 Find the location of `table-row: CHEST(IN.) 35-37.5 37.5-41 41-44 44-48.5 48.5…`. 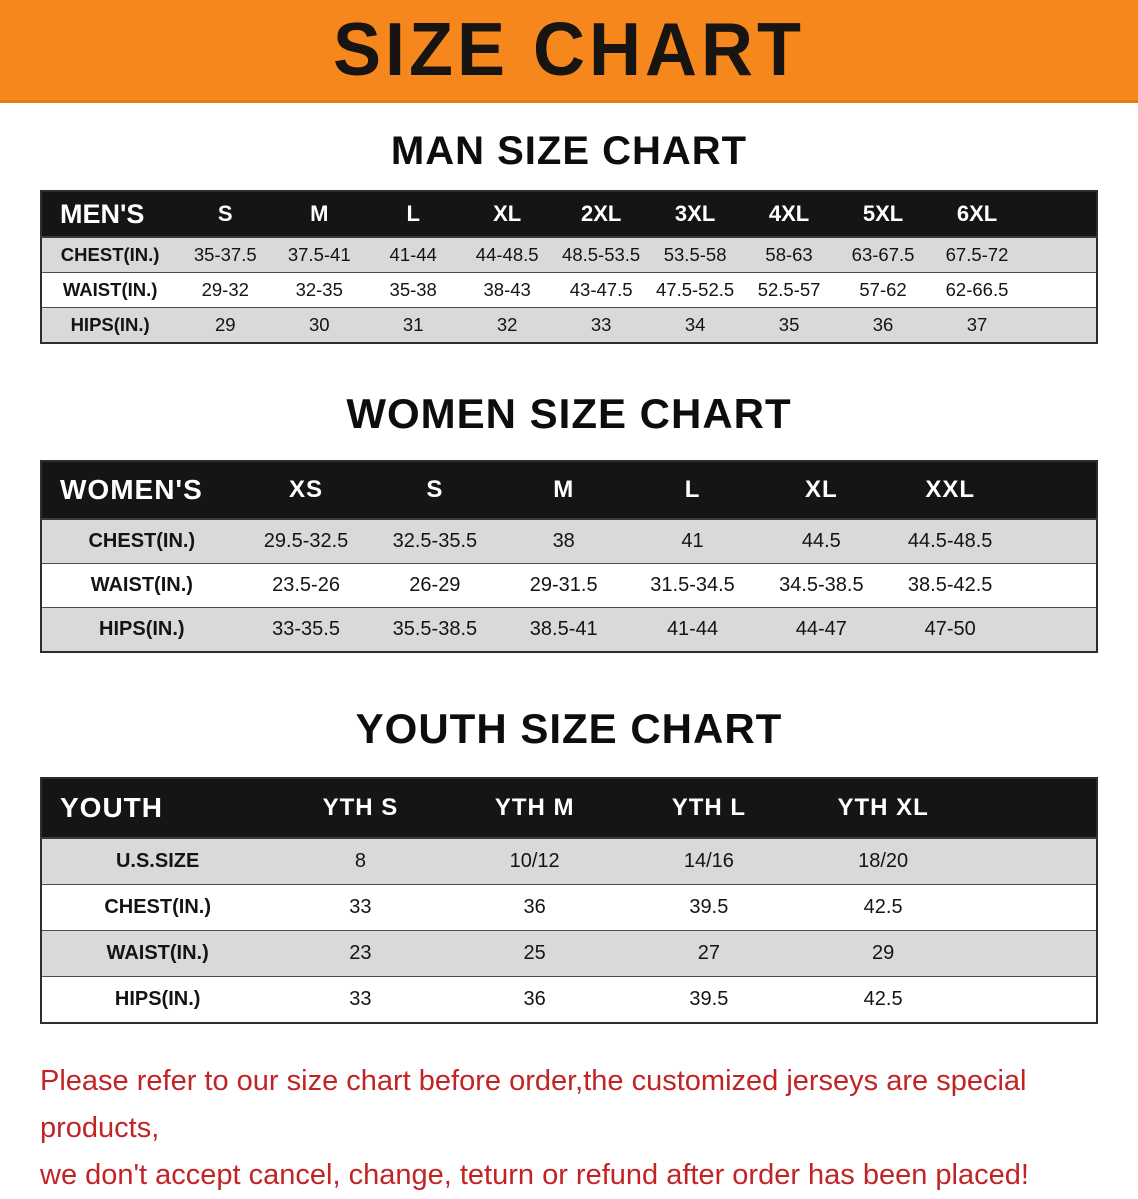

table-row: CHEST(IN.) 35-37.5 37.5-41 41-44 44-48.5 48.5… is located at coordinates (569, 255).